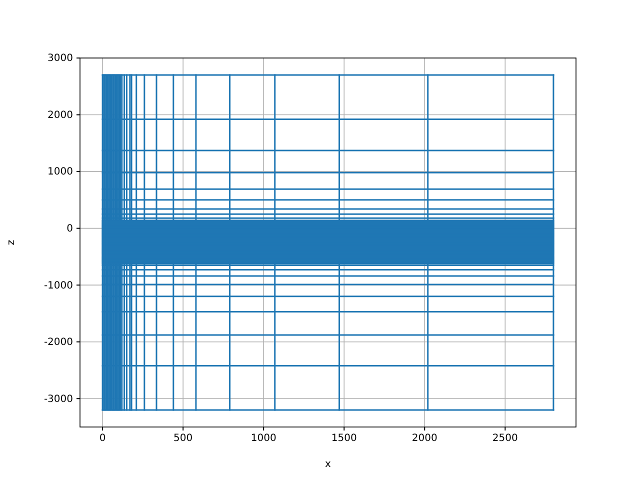 This screenshot has height=480, width=640. I want to click on y-tick-label: 0, so click(69, 229).